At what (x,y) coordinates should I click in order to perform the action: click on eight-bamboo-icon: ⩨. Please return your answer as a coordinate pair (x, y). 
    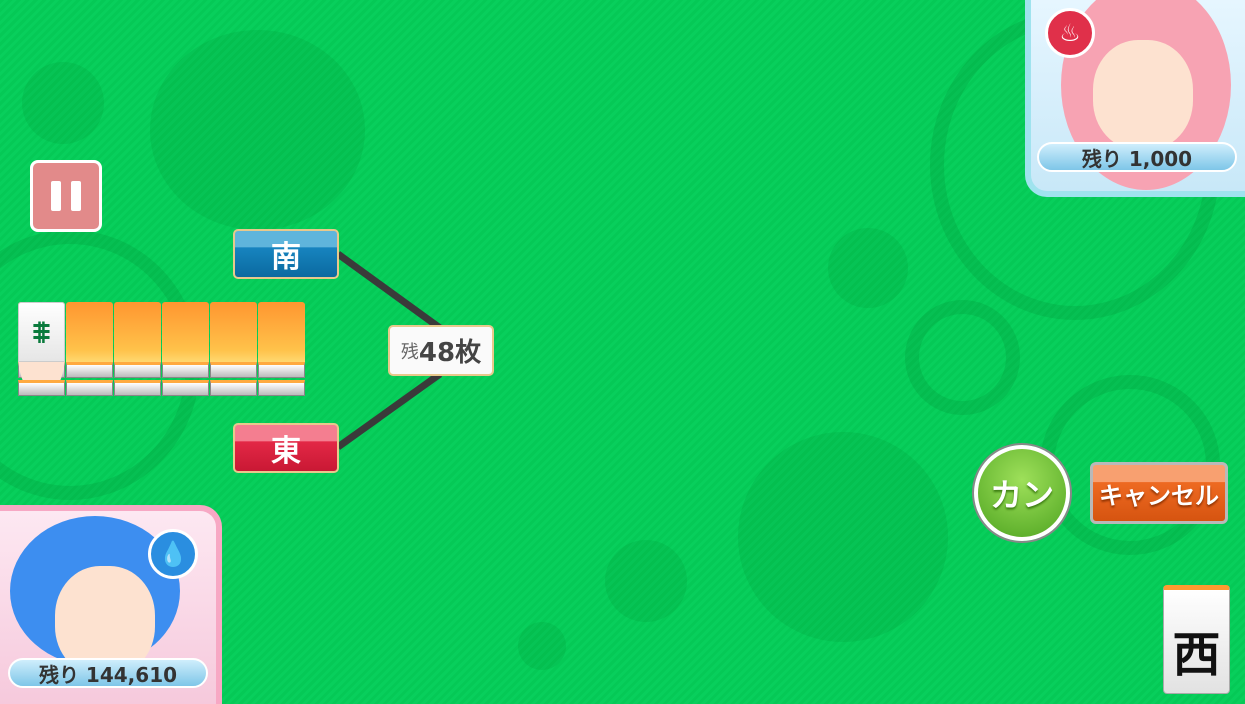
    Looking at the image, I should click on (41, 332).